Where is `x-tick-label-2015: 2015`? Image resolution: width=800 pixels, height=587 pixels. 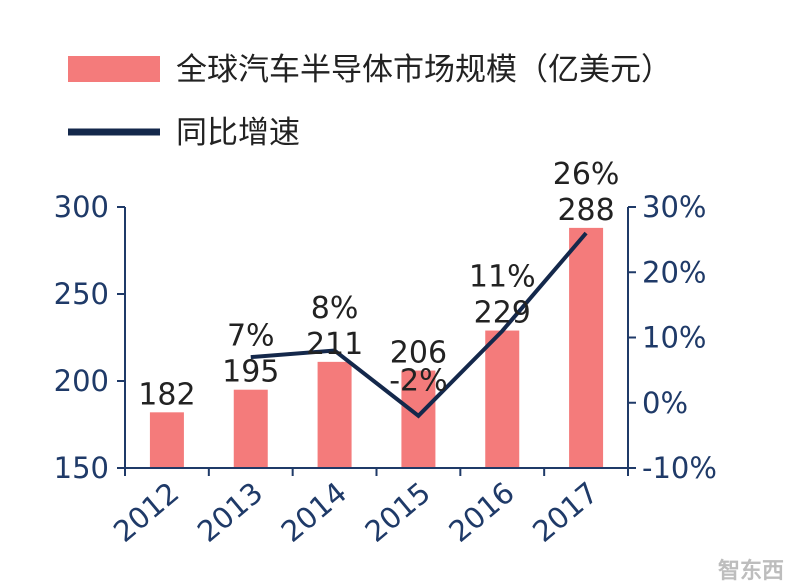 x-tick-label-2015: 2015 is located at coordinates (398, 511).